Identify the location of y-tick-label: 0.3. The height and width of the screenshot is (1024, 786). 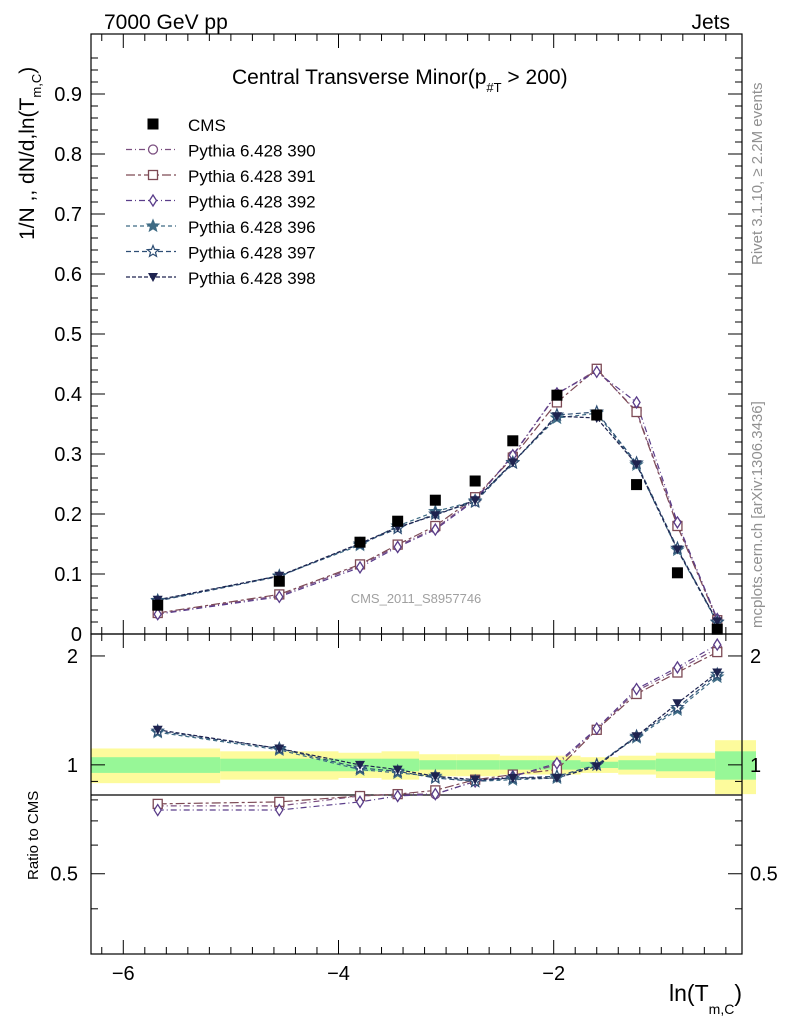
(68, 455).